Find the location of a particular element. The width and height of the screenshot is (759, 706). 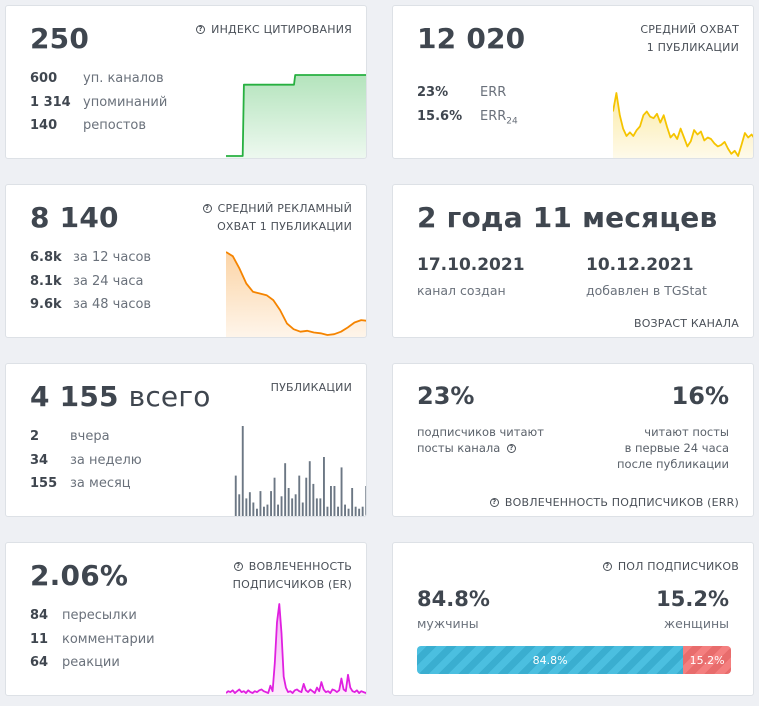

female-label: женщины is located at coordinates (696, 623).